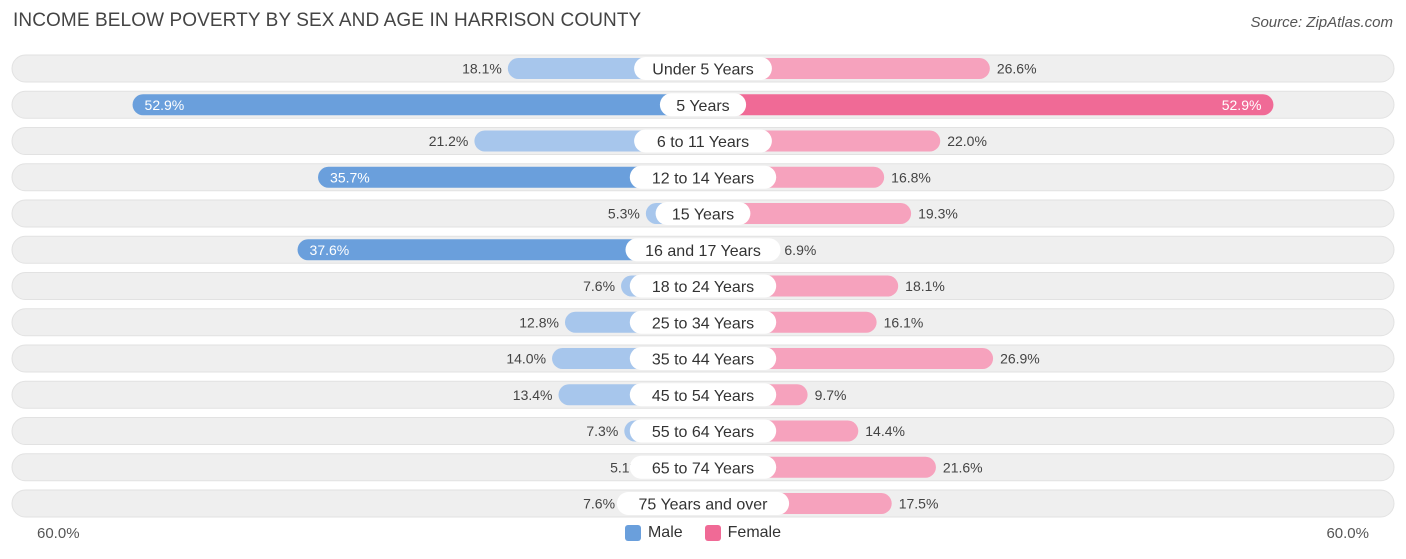  Describe the element at coordinates (1347, 533) in the screenshot. I see `axis-right-label: 60.0%` at that location.